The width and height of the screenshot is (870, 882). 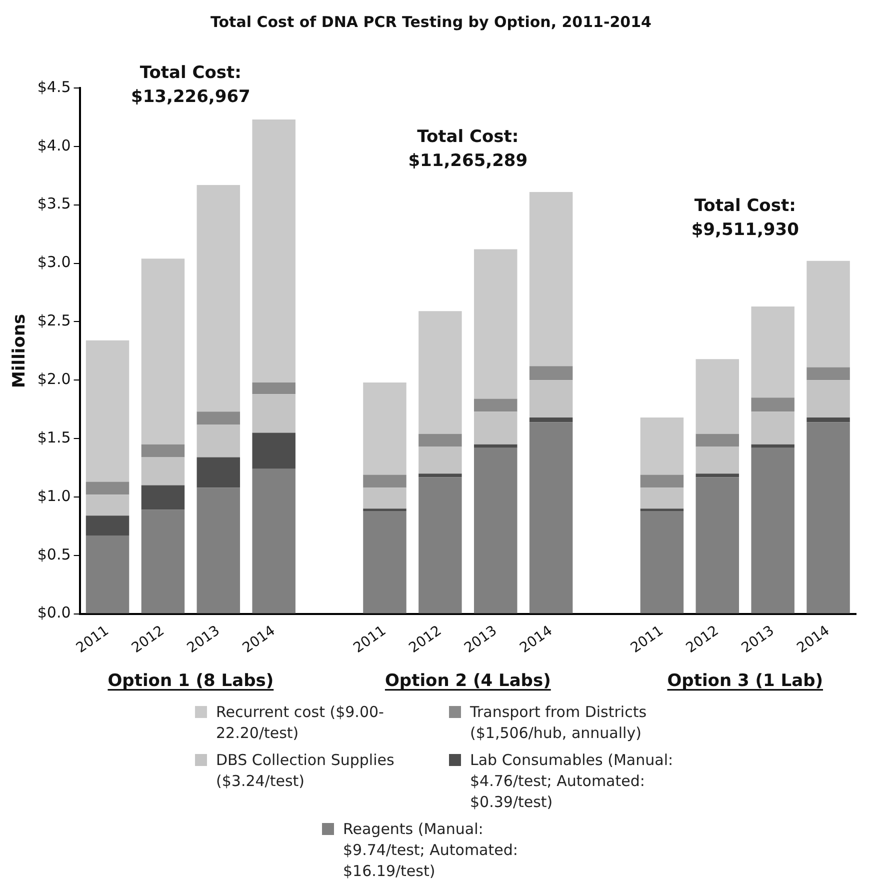 I want to click on text: Total Cost:, so click(x=191, y=72).